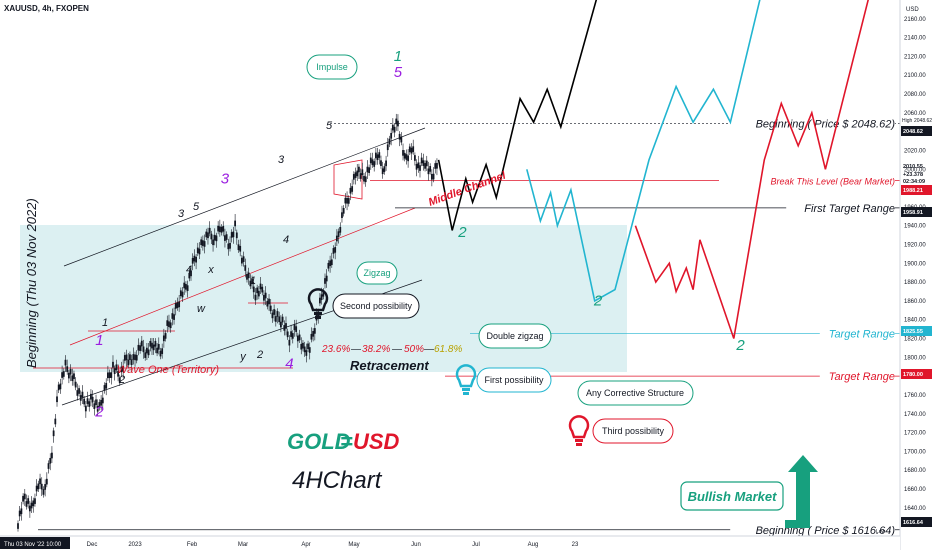 Image resolution: width=932 pixels, height=550 pixels. What do you see at coordinates (740, 345) in the screenshot?
I see `wave-label-8: 2` at bounding box center [740, 345].